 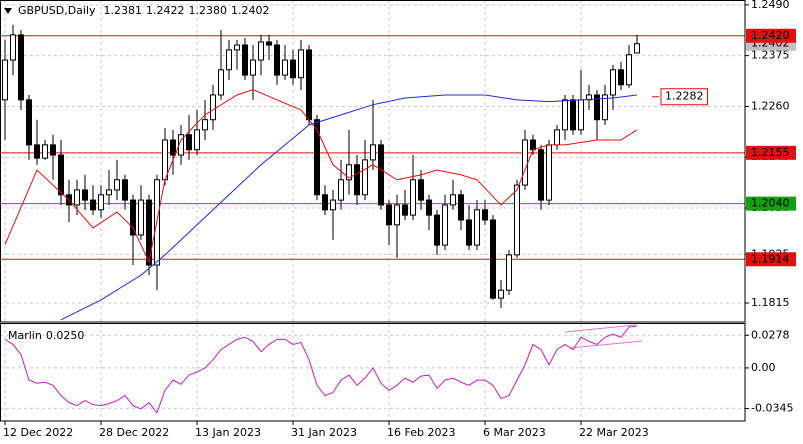 What do you see at coordinates (57, 10) in the screenshot?
I see `symbol: GBPUSD,Daily` at bounding box center [57, 10].